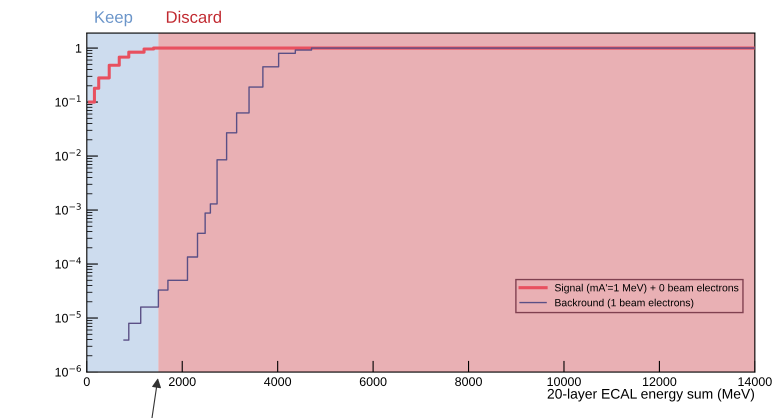  Describe the element at coordinates (624, 303) in the screenshot. I see `legend-label: Backround (1 beam electrons)` at that location.